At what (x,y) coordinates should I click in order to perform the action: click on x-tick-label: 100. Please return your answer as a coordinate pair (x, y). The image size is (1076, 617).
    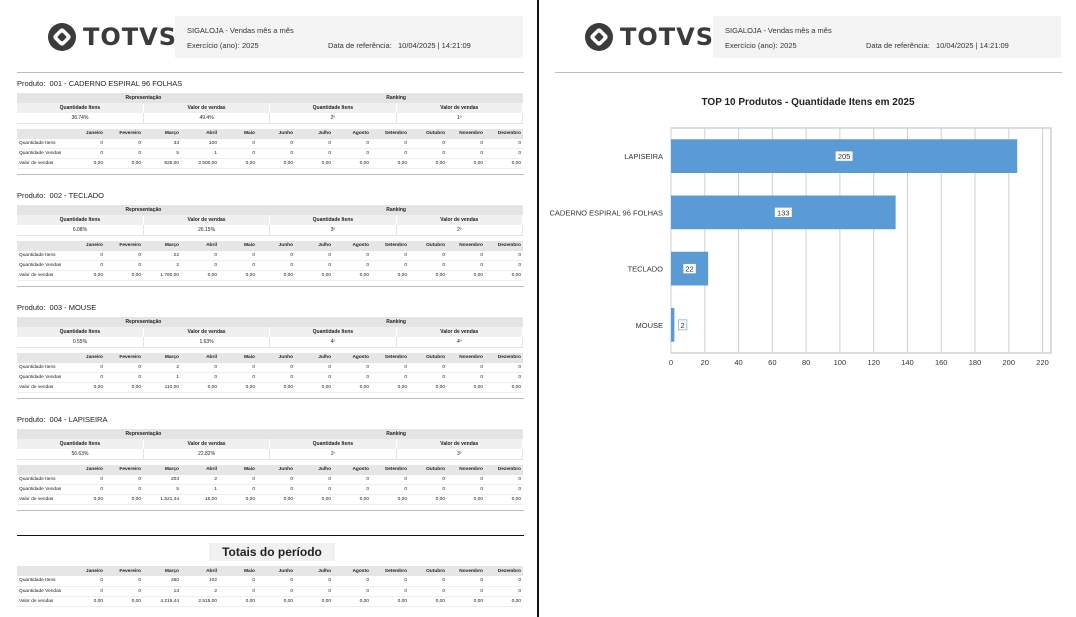
    Looking at the image, I should click on (840, 362).